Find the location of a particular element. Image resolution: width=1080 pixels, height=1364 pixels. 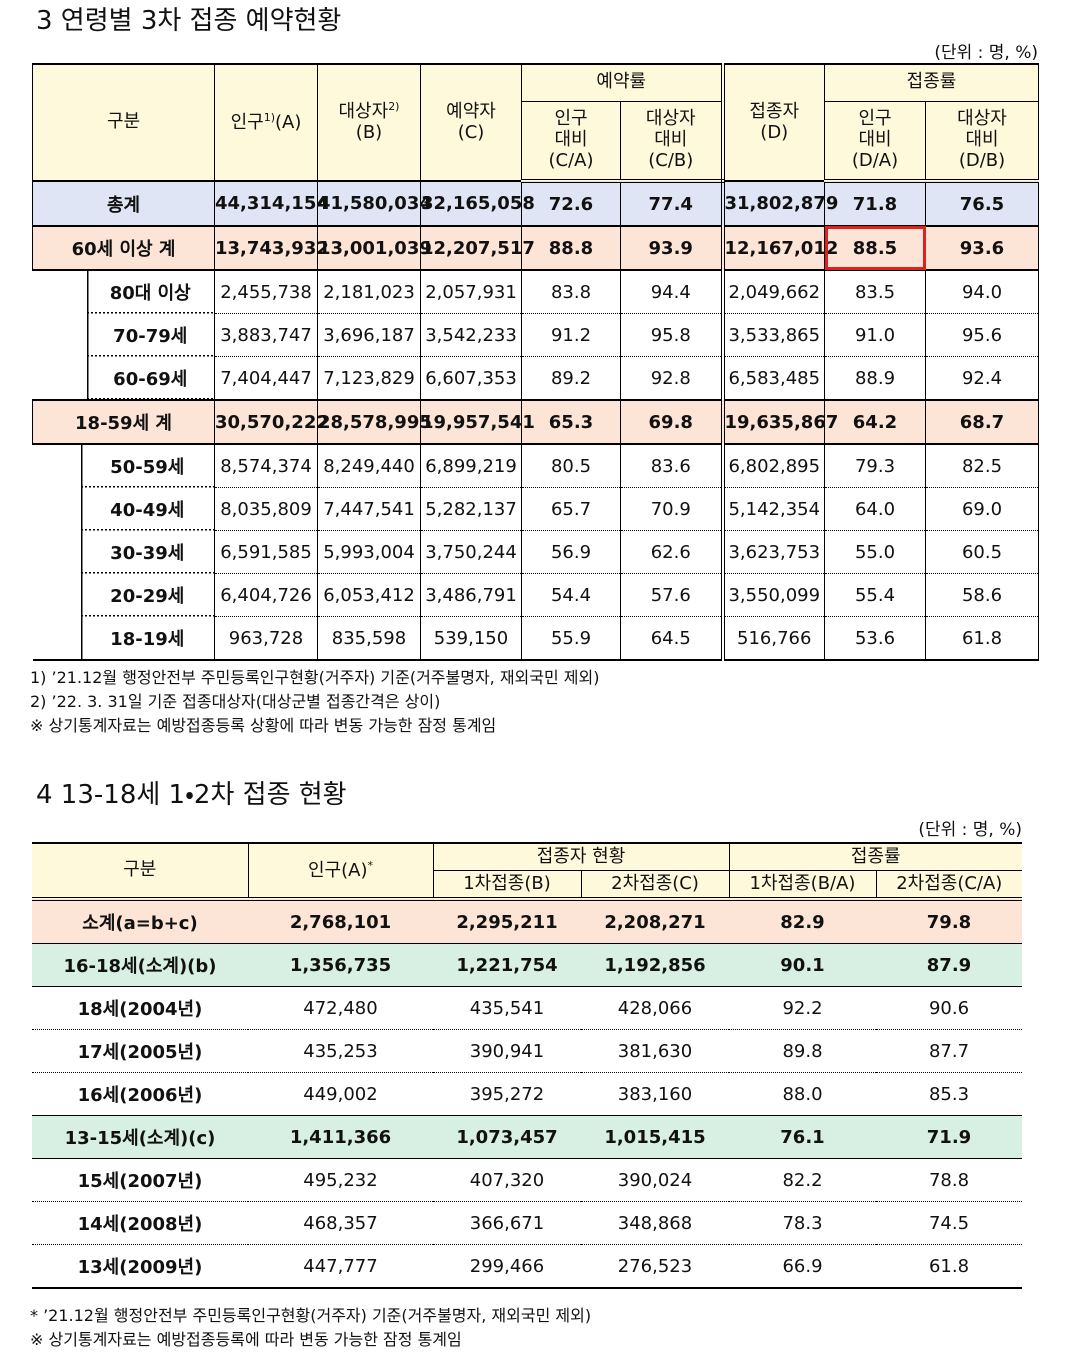

header-row: 구분 인구(A)* 접종자 현황 접종률 is located at coordinates (527, 871).